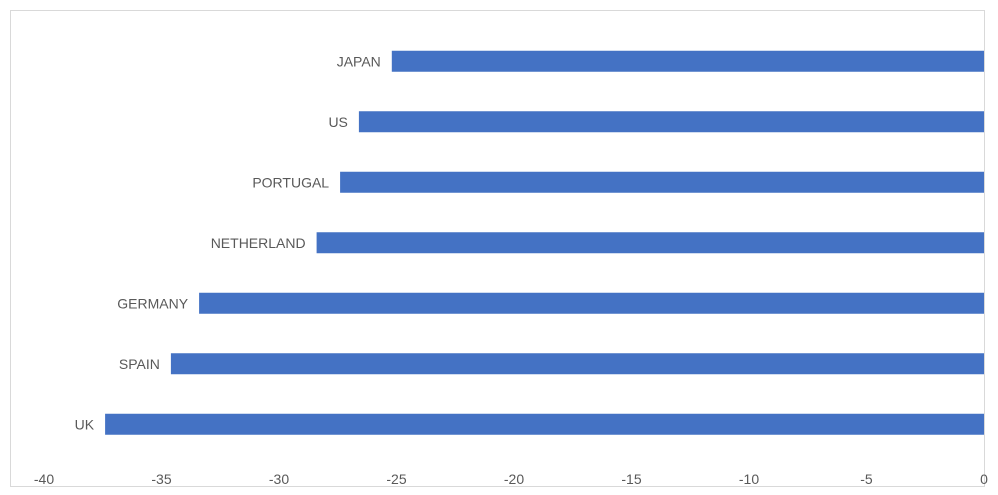 The height and width of the screenshot is (495, 998). What do you see at coordinates (290, 182) in the screenshot?
I see `category-label-portugal: PORTUGAL` at bounding box center [290, 182].